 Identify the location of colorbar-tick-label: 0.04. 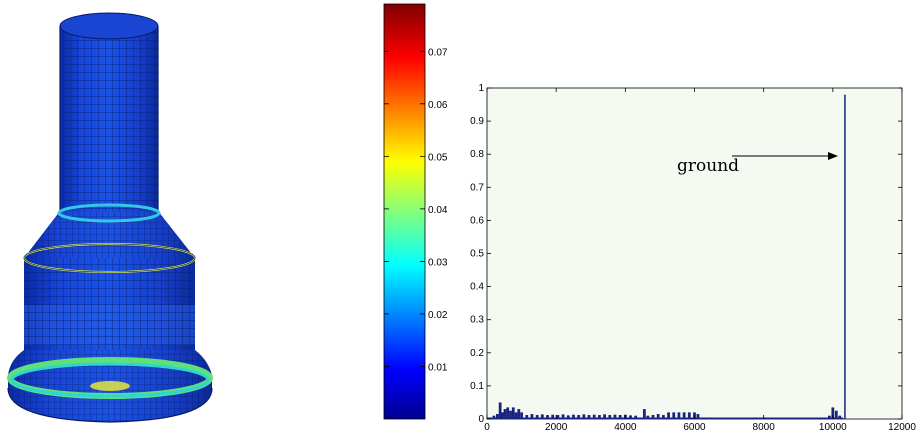
(438, 210).